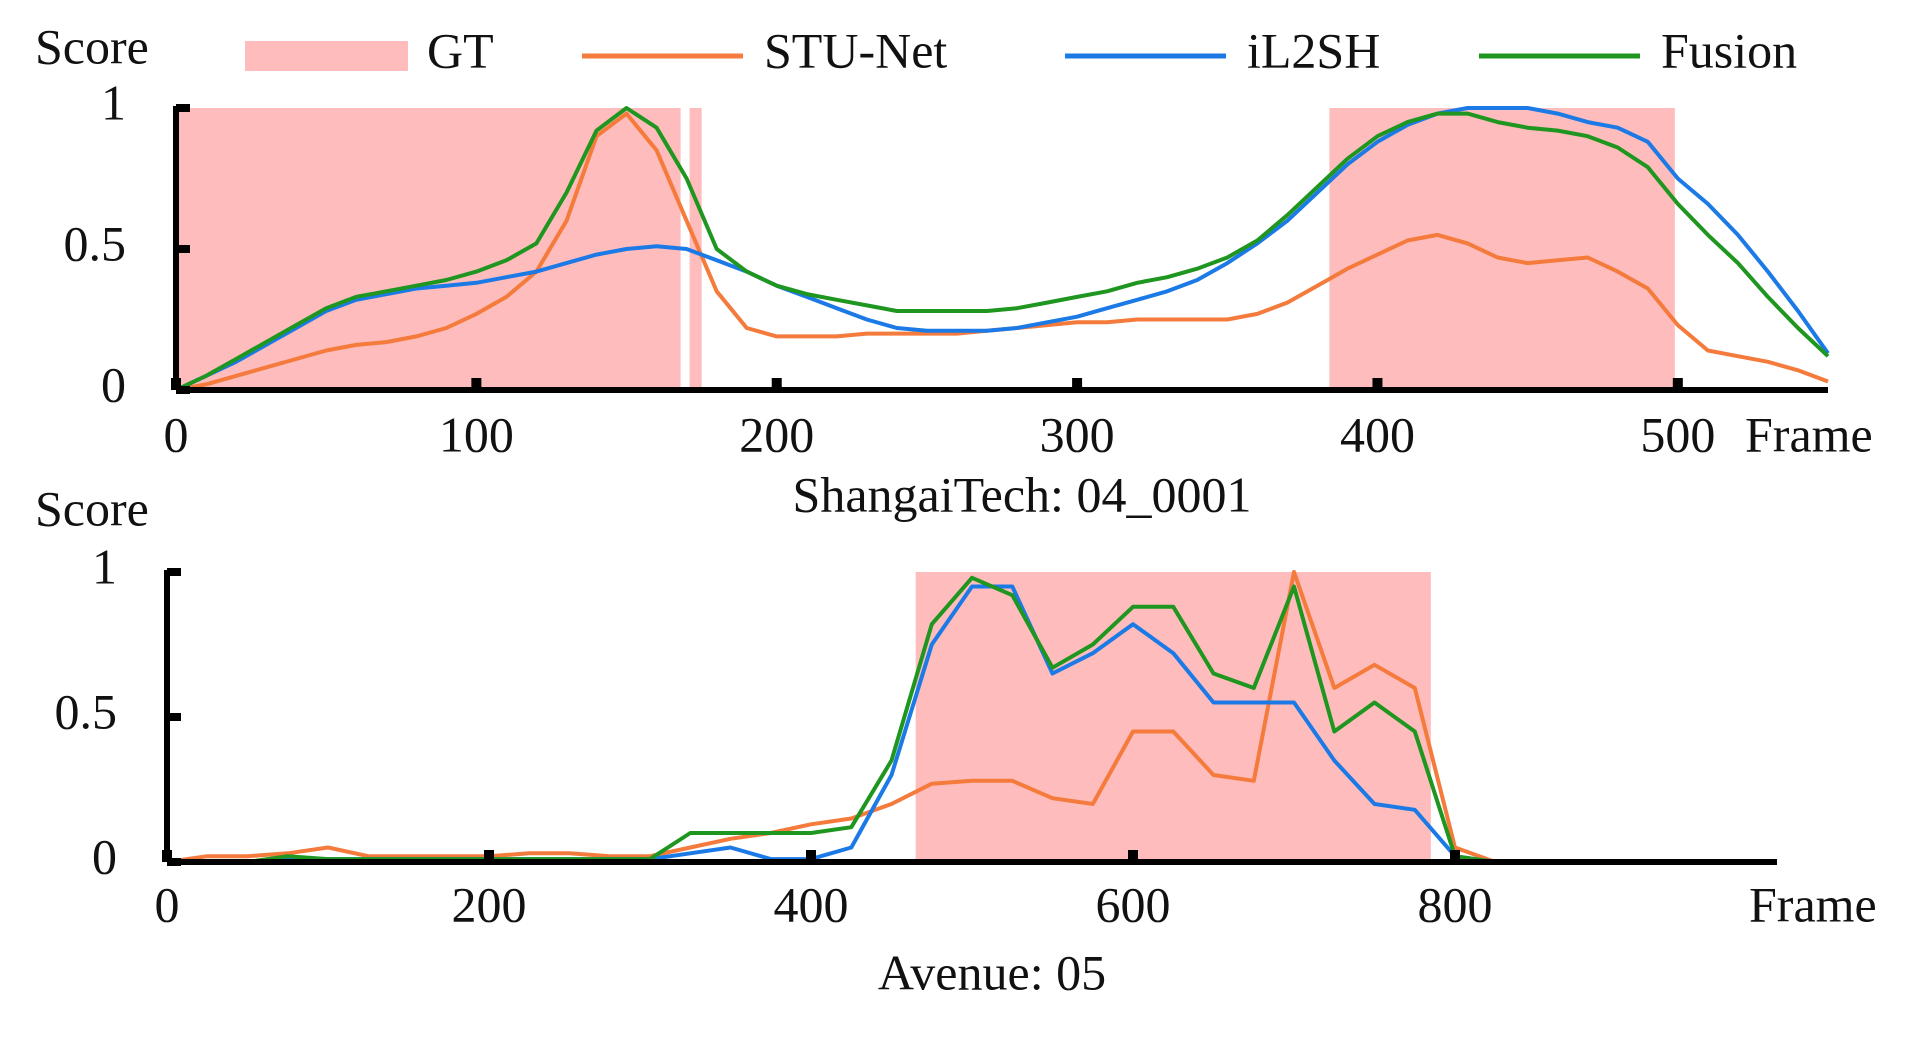 The width and height of the screenshot is (1931, 1038). What do you see at coordinates (326, 56) in the screenshot?
I see `legend-swatch` at bounding box center [326, 56].